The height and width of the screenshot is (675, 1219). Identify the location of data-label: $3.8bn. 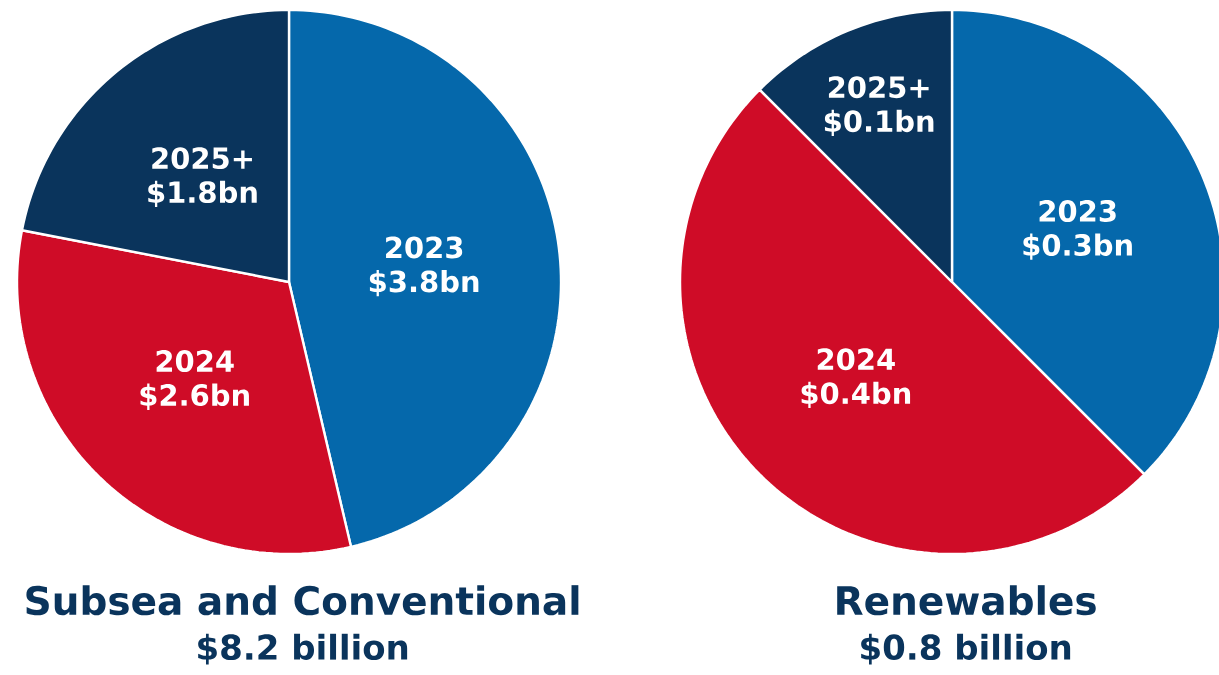
(424, 283).